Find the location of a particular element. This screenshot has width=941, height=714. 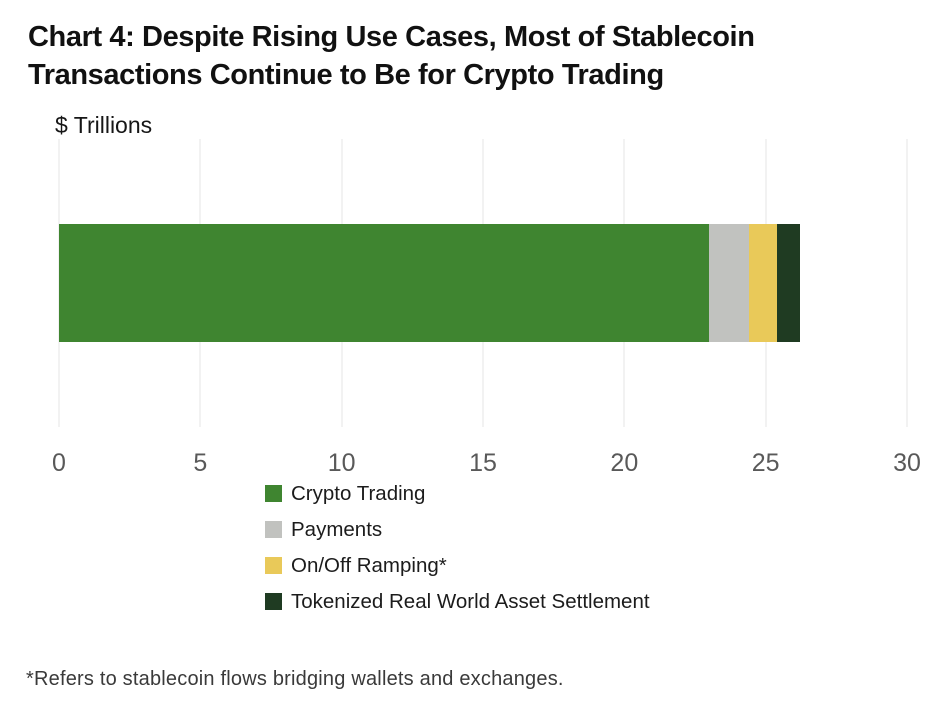

legend-label-tokenized-real-world-asset-settlement: Tokenized Real World Asset Settlement is located at coordinates (470, 601).